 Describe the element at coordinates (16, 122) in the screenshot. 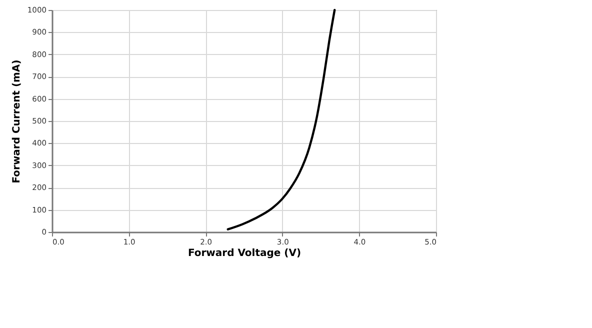

I see `y-axis-title: Forward Current (mA)` at that location.